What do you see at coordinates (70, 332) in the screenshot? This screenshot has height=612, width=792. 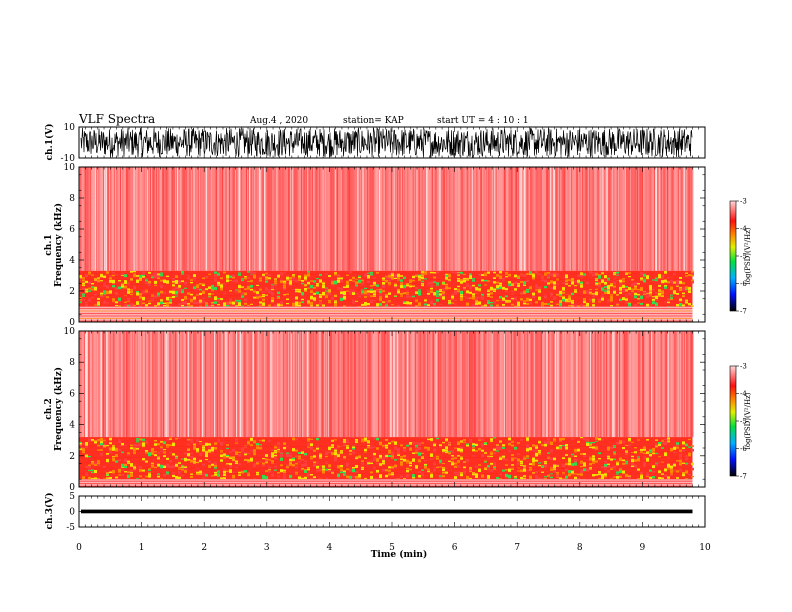 I see `ch2-spectrogram-ytick-label: 10` at bounding box center [70, 332].